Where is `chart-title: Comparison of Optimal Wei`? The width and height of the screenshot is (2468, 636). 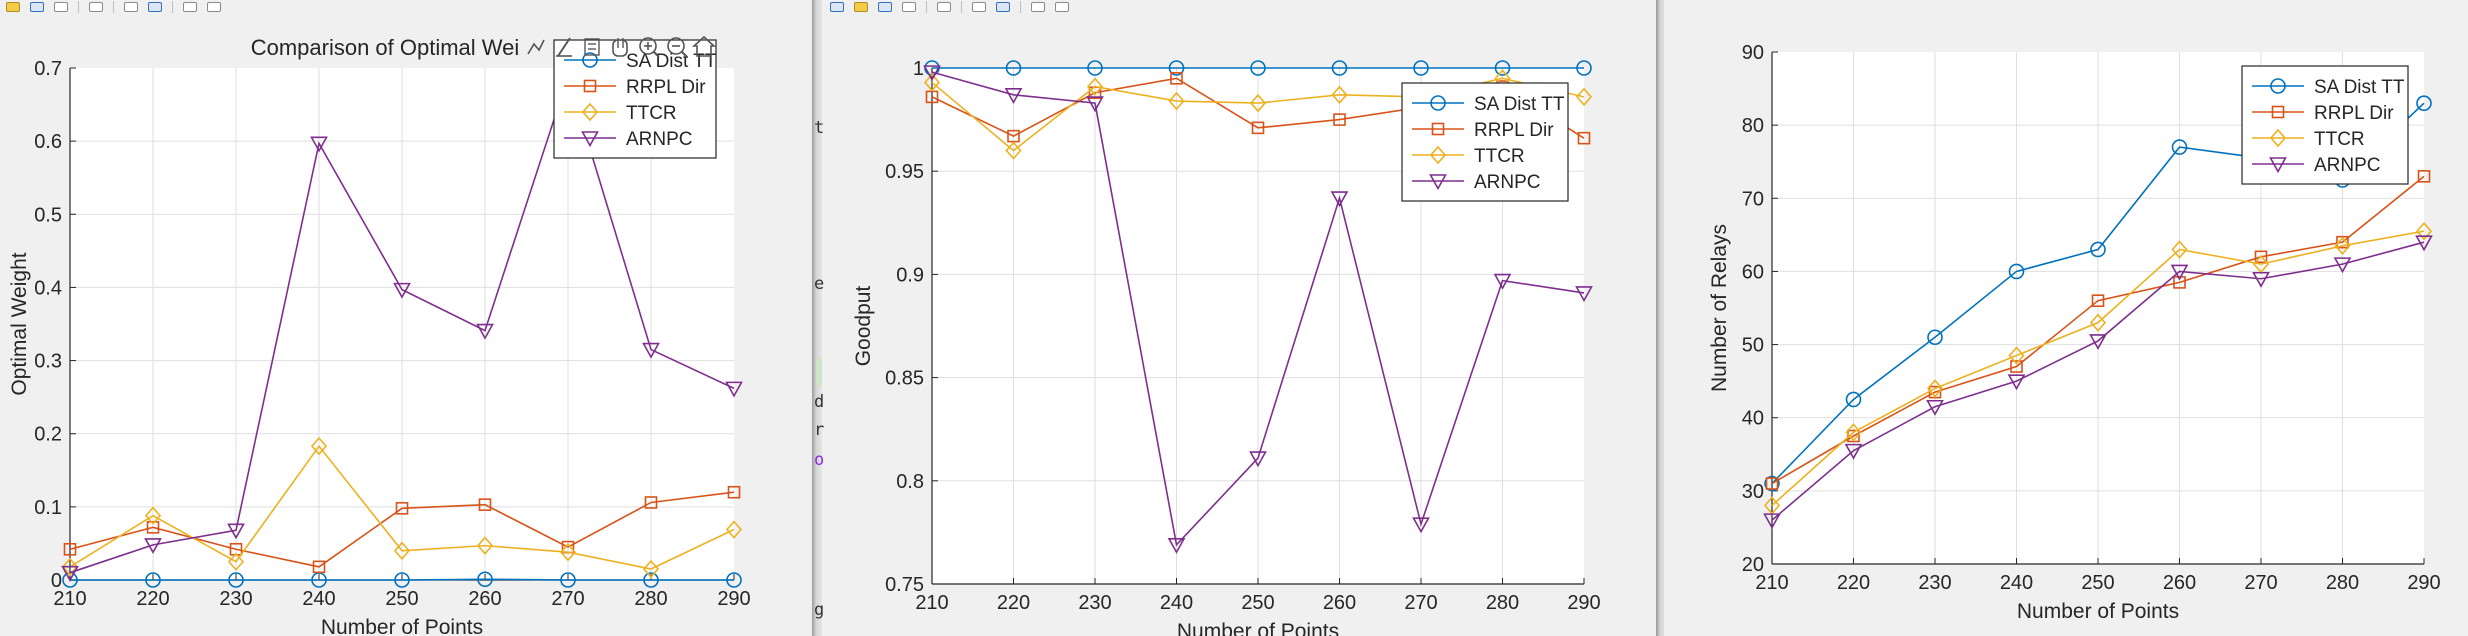 chart-title: Comparison of Optimal Wei is located at coordinates (385, 47).